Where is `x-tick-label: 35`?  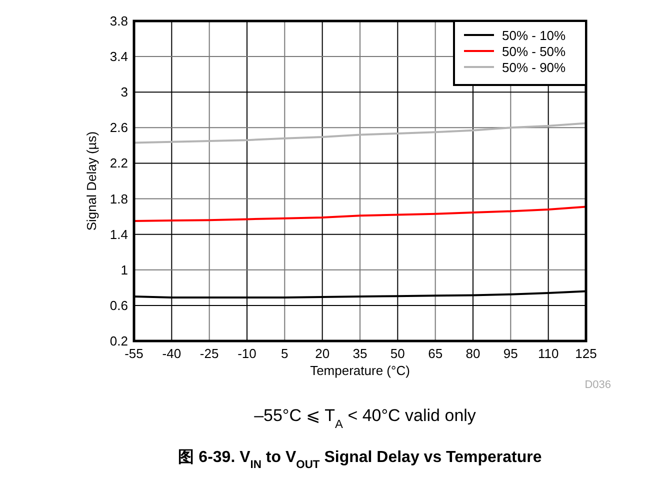
x-tick-label: 35 is located at coordinates (360, 353).